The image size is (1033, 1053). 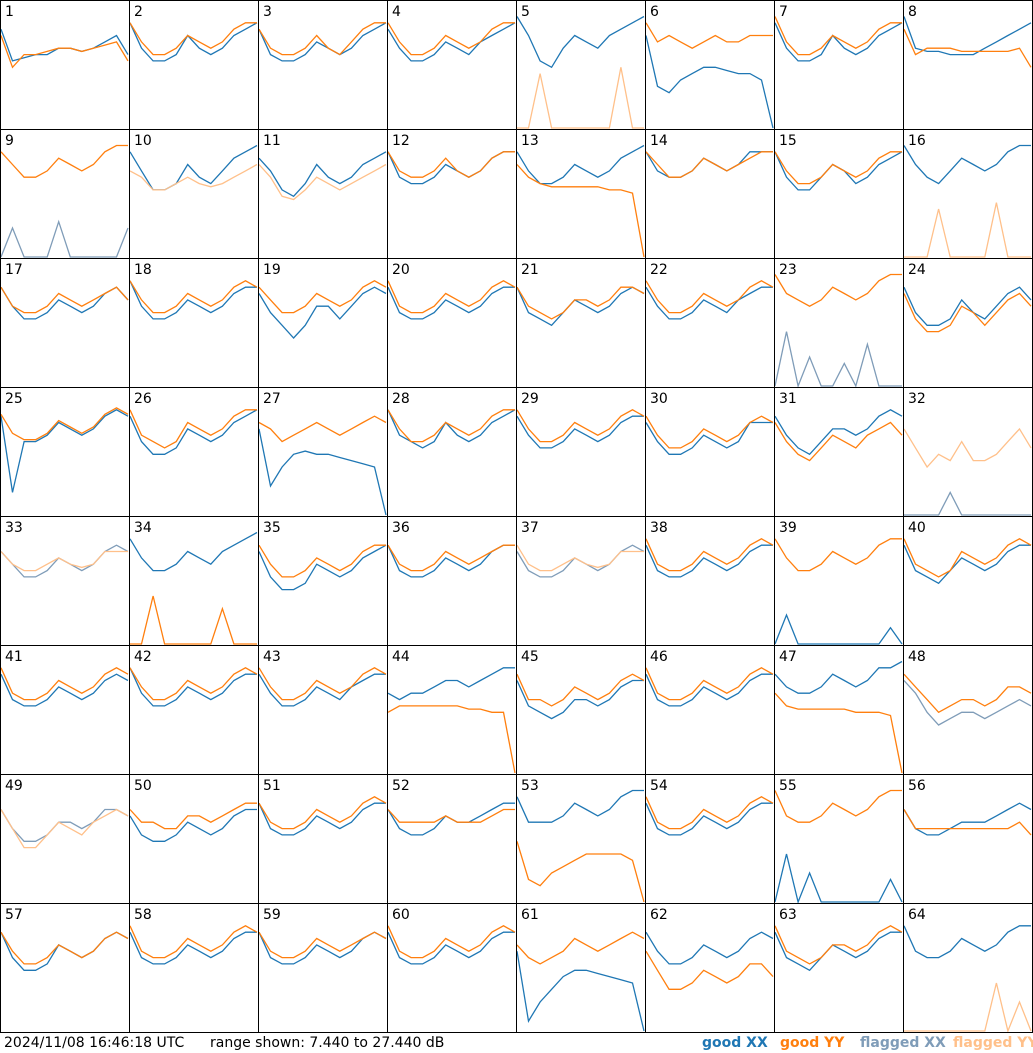 What do you see at coordinates (530, 399) in the screenshot?
I see `panel-label: 29` at bounding box center [530, 399].